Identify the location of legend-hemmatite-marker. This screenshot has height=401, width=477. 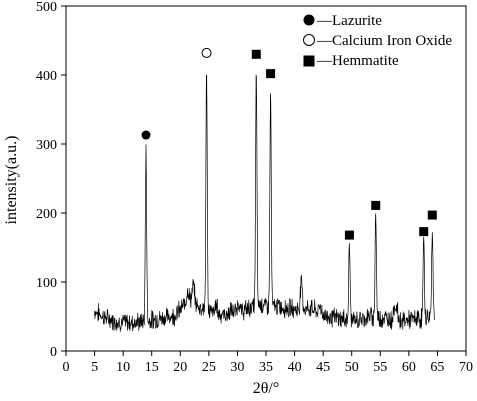
(309, 61).